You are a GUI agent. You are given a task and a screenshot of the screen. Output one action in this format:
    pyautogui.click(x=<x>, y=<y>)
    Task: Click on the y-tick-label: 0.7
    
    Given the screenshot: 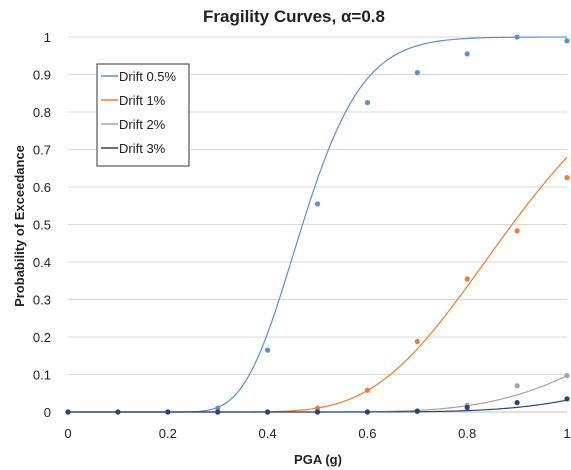 What is the action you would take?
    pyautogui.click(x=42, y=150)
    